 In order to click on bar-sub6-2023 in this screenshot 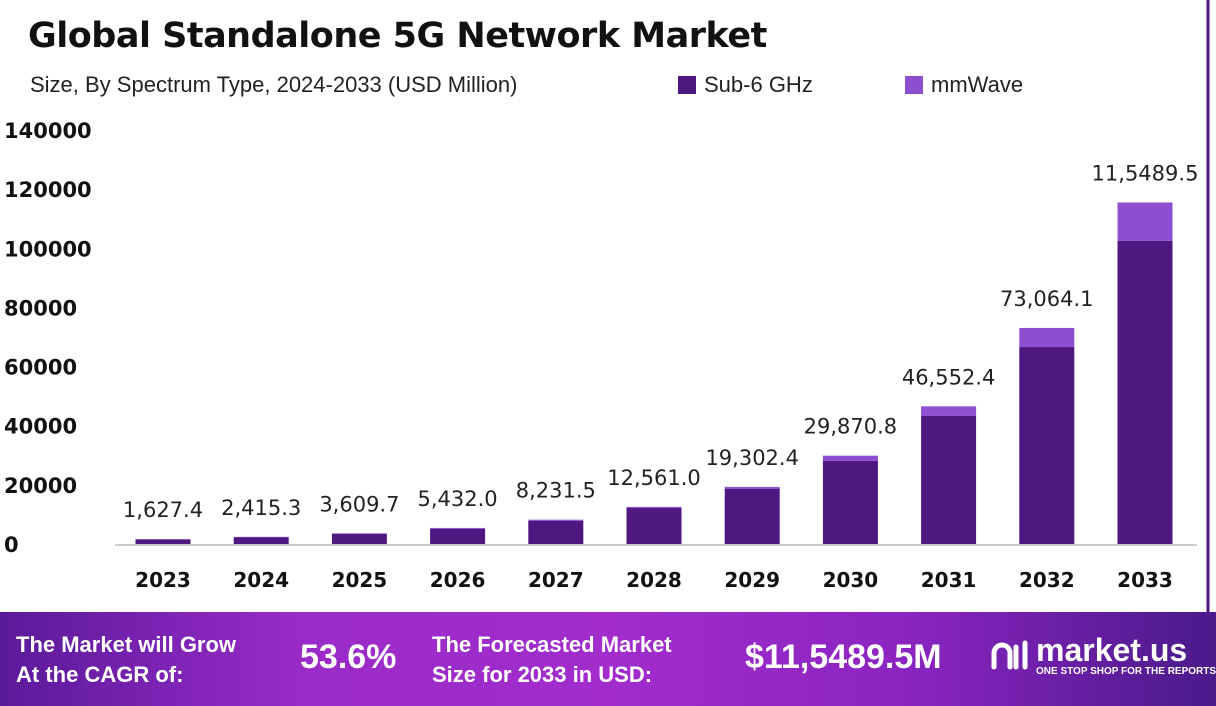, I will do `click(163, 541)`.